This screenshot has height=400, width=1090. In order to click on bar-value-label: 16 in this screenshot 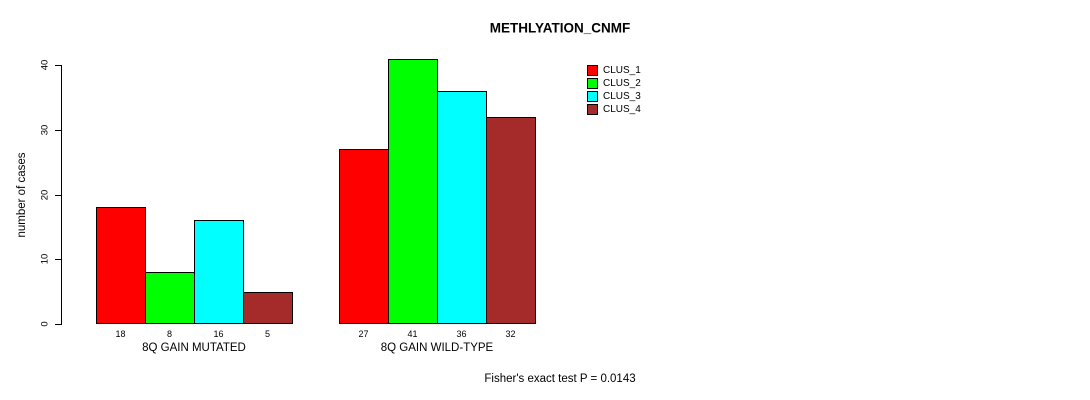, I will do `click(218, 334)`.